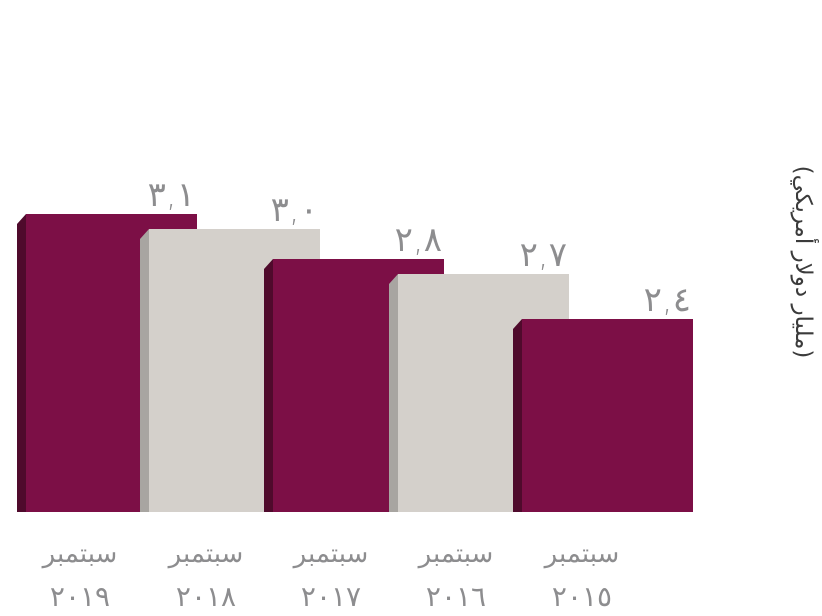  I want to click on value-label-2: ٣,٠, so click(294, 210).